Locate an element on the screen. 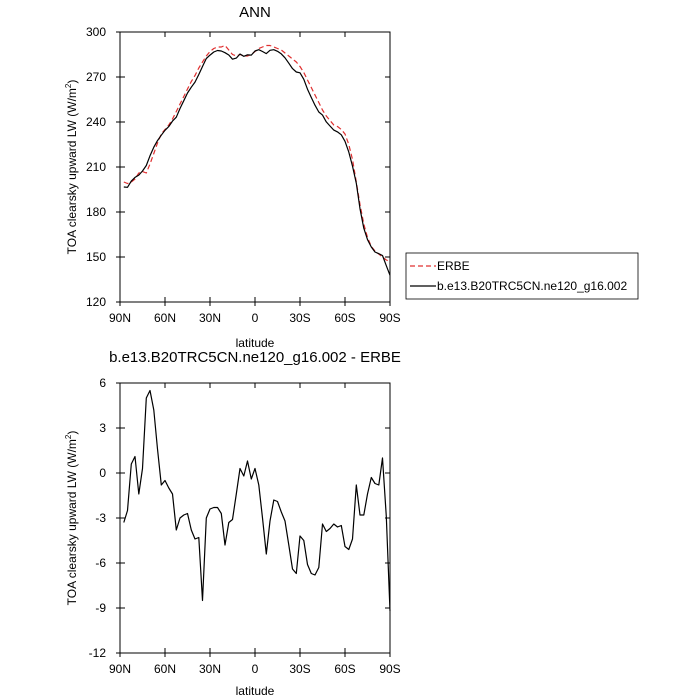 Image resolution: width=700 pixels, height=700 pixels. top-x-tick-label: 90N is located at coordinates (120, 318).